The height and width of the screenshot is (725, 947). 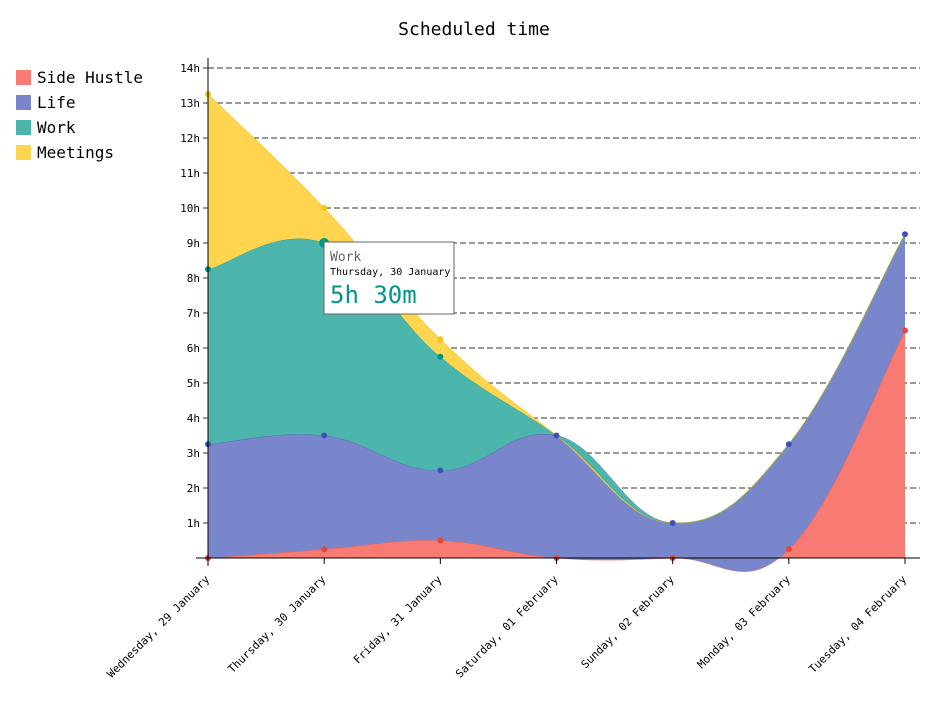 What do you see at coordinates (23, 102) in the screenshot?
I see `legend-swatch-life` at bounding box center [23, 102].